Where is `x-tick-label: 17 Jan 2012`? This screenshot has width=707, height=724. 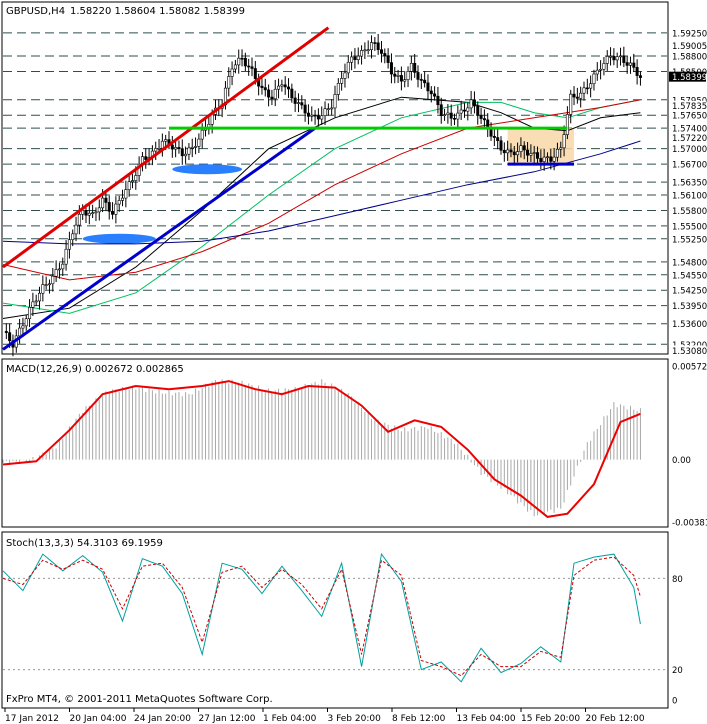
x-tick-label: 17 Jan 2012 is located at coordinates (32, 719).